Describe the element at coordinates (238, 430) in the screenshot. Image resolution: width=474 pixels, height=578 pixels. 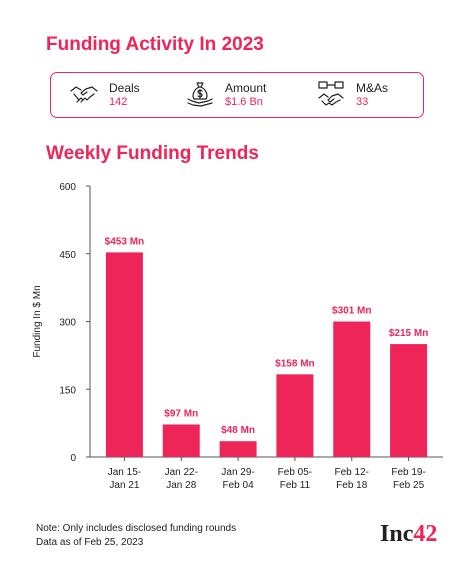
I see `data-label: $48 Mn` at that location.